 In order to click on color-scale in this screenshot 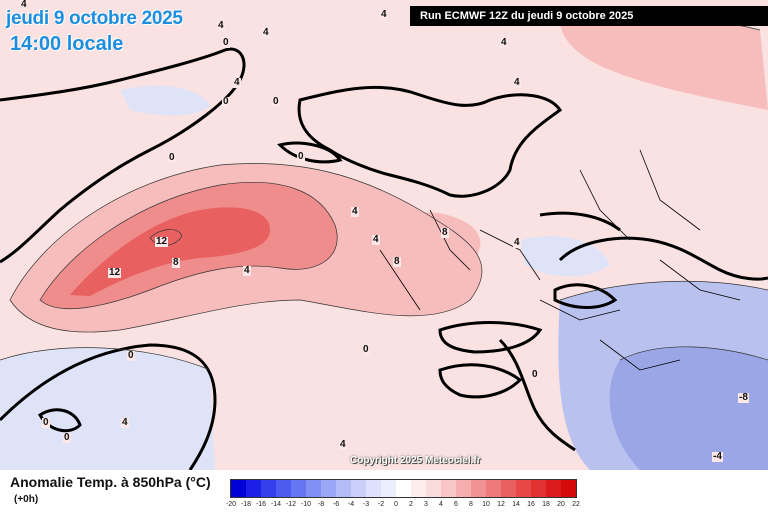, I will do `click(403, 488)`.